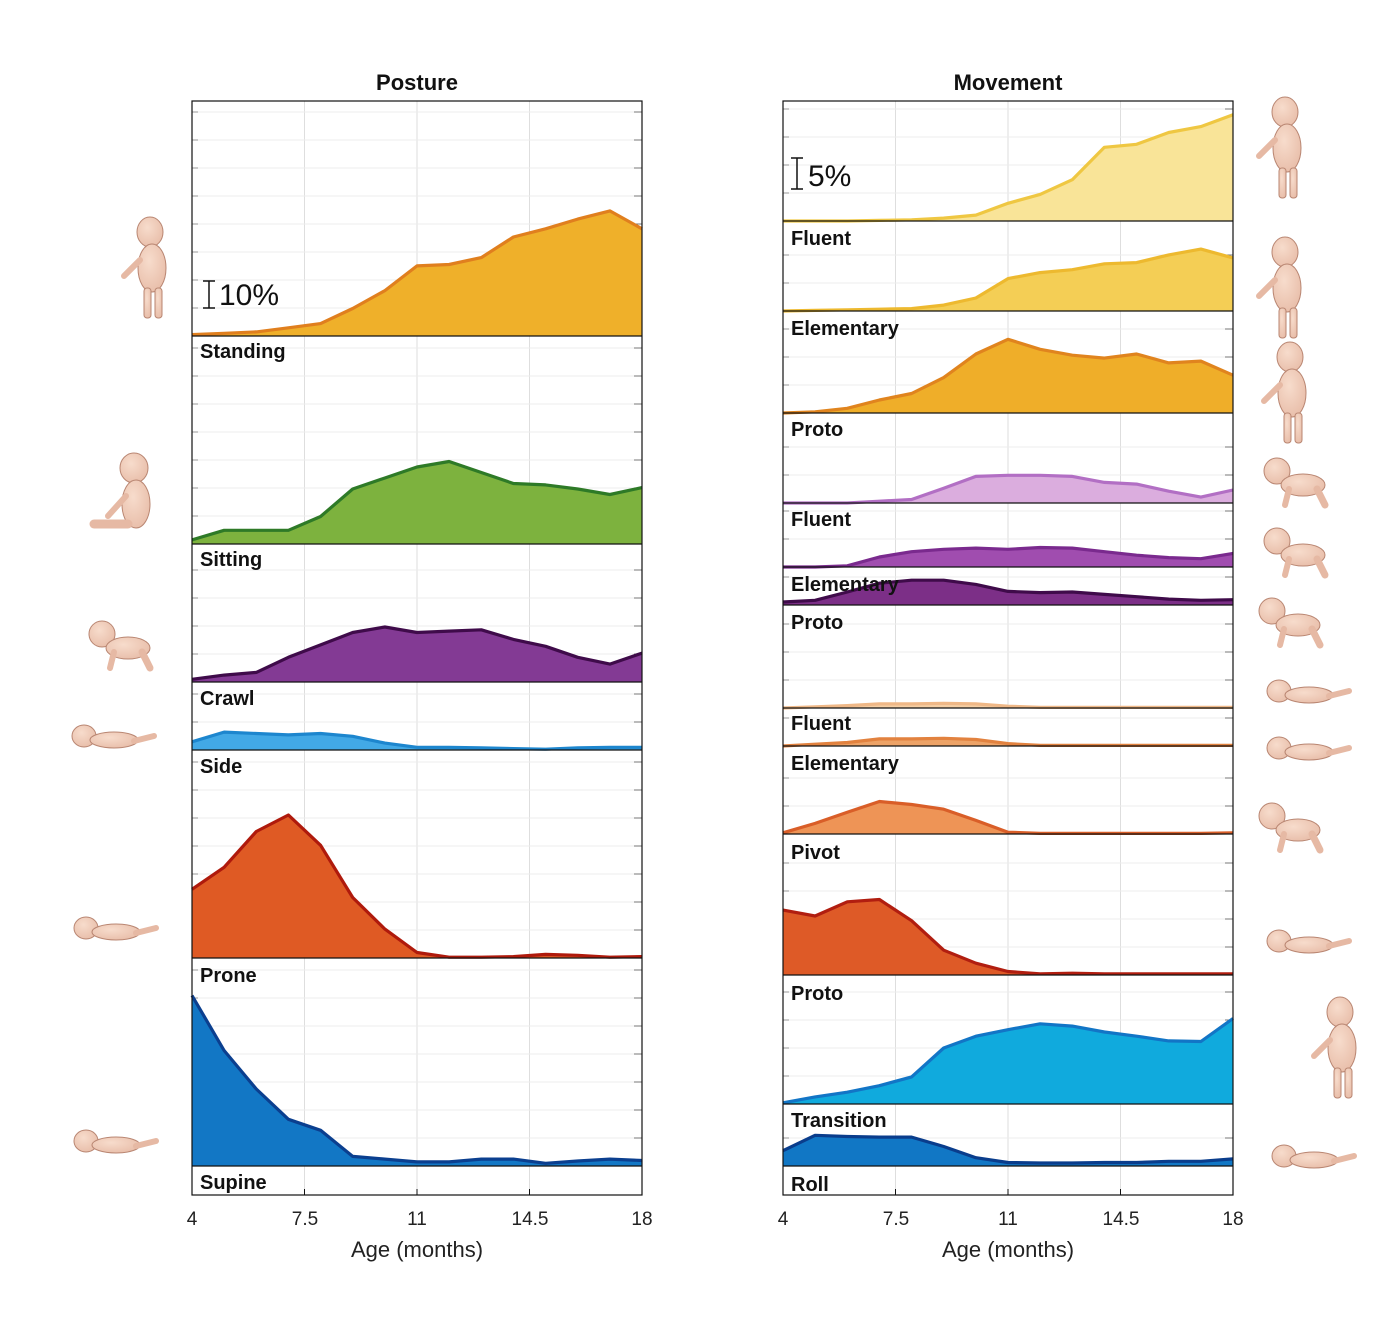 The height and width of the screenshot is (1342, 1400). I want to click on posture-x-tick-label: 11, so click(417, 1219).